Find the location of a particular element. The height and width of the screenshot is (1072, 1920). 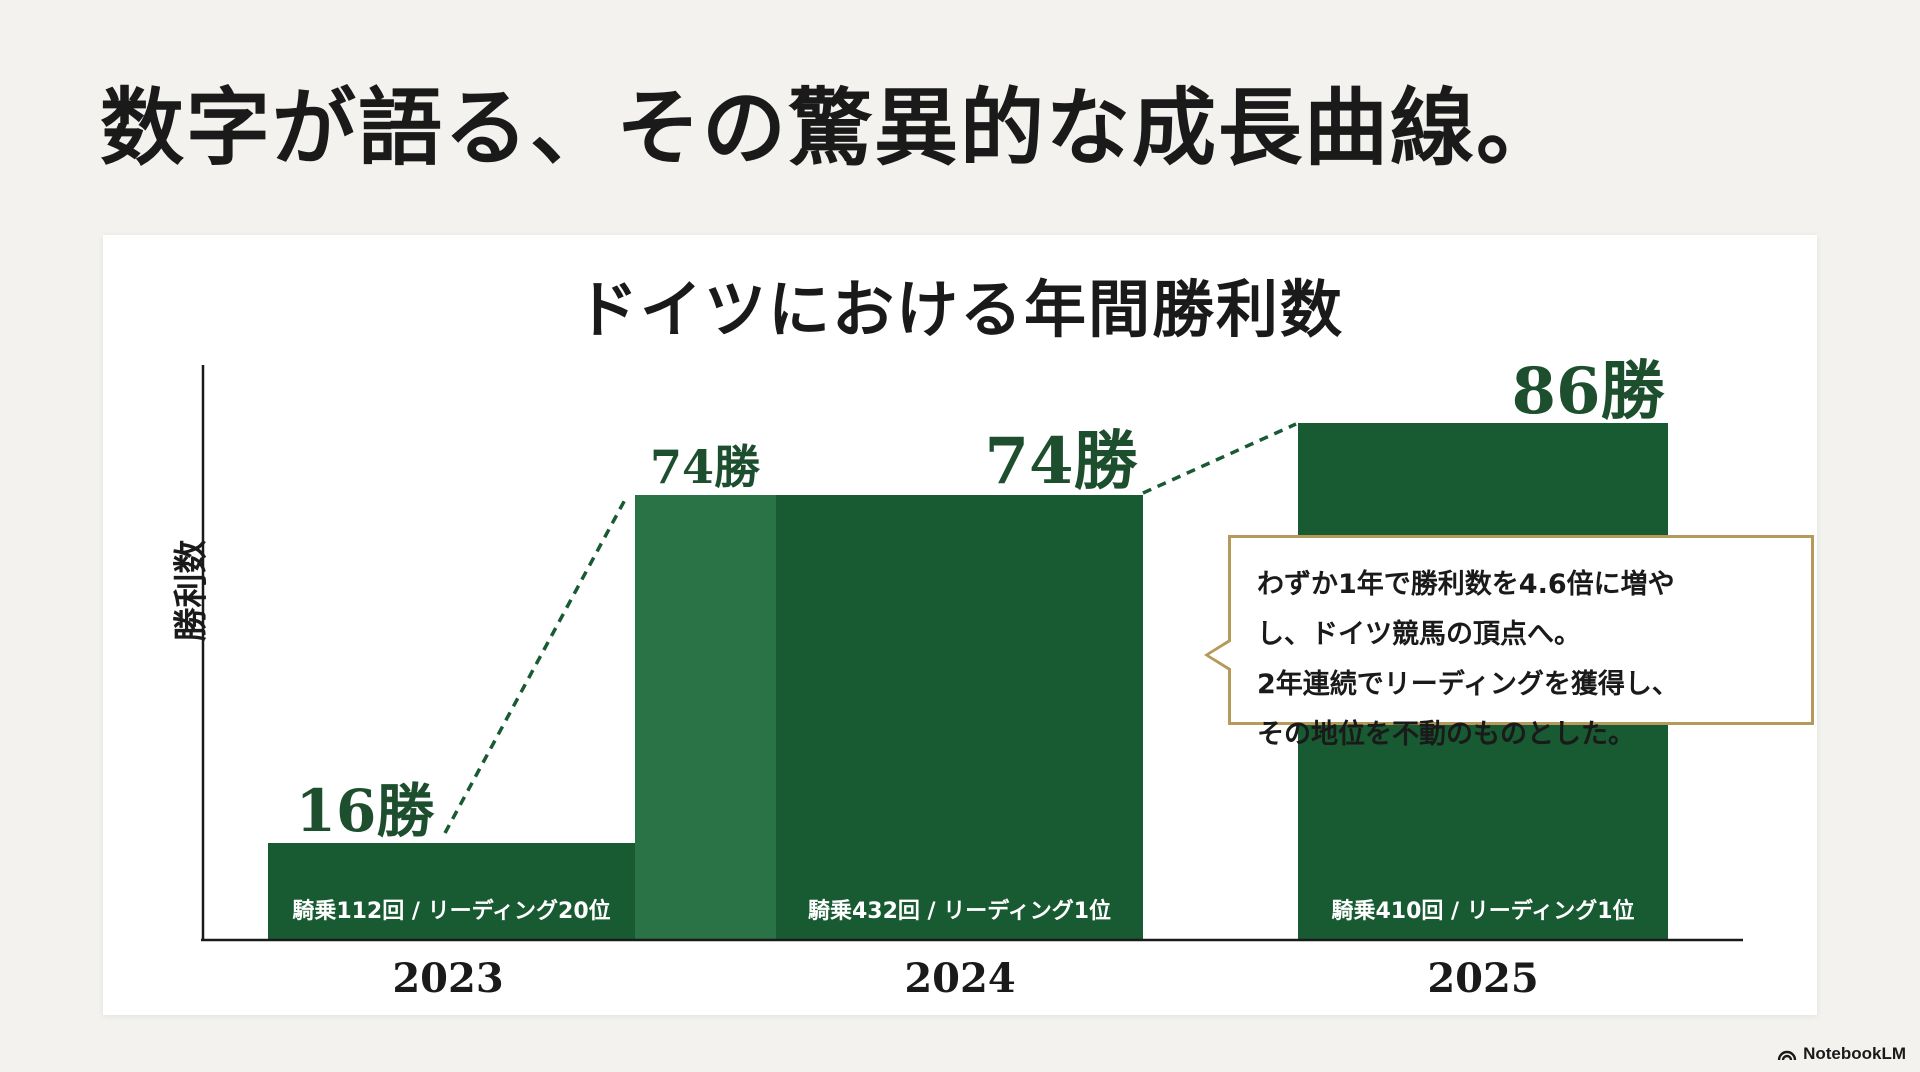

page-title: 数字が語る、その驚異的な成長曲線。 is located at coordinates (831, 127).